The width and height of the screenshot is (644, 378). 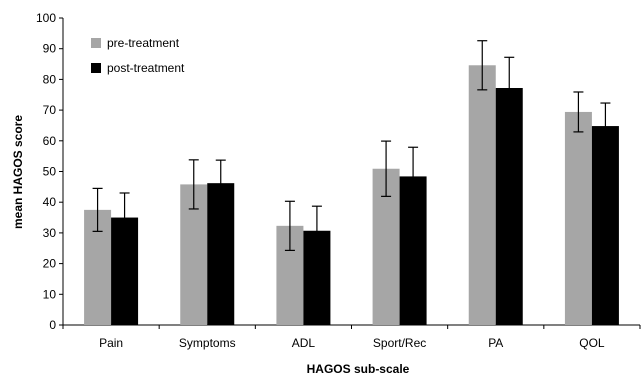 I want to click on y-tick-label: 10, so click(x=50, y=294).